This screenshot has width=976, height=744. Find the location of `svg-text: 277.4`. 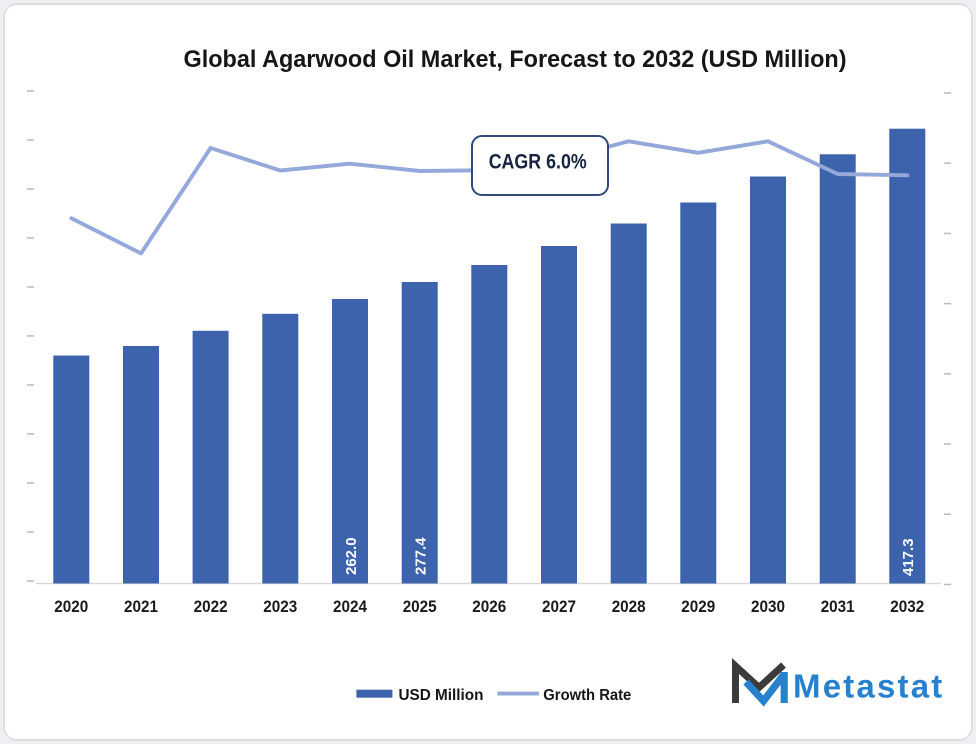

svg-text: 277.4 is located at coordinates (421, 556).